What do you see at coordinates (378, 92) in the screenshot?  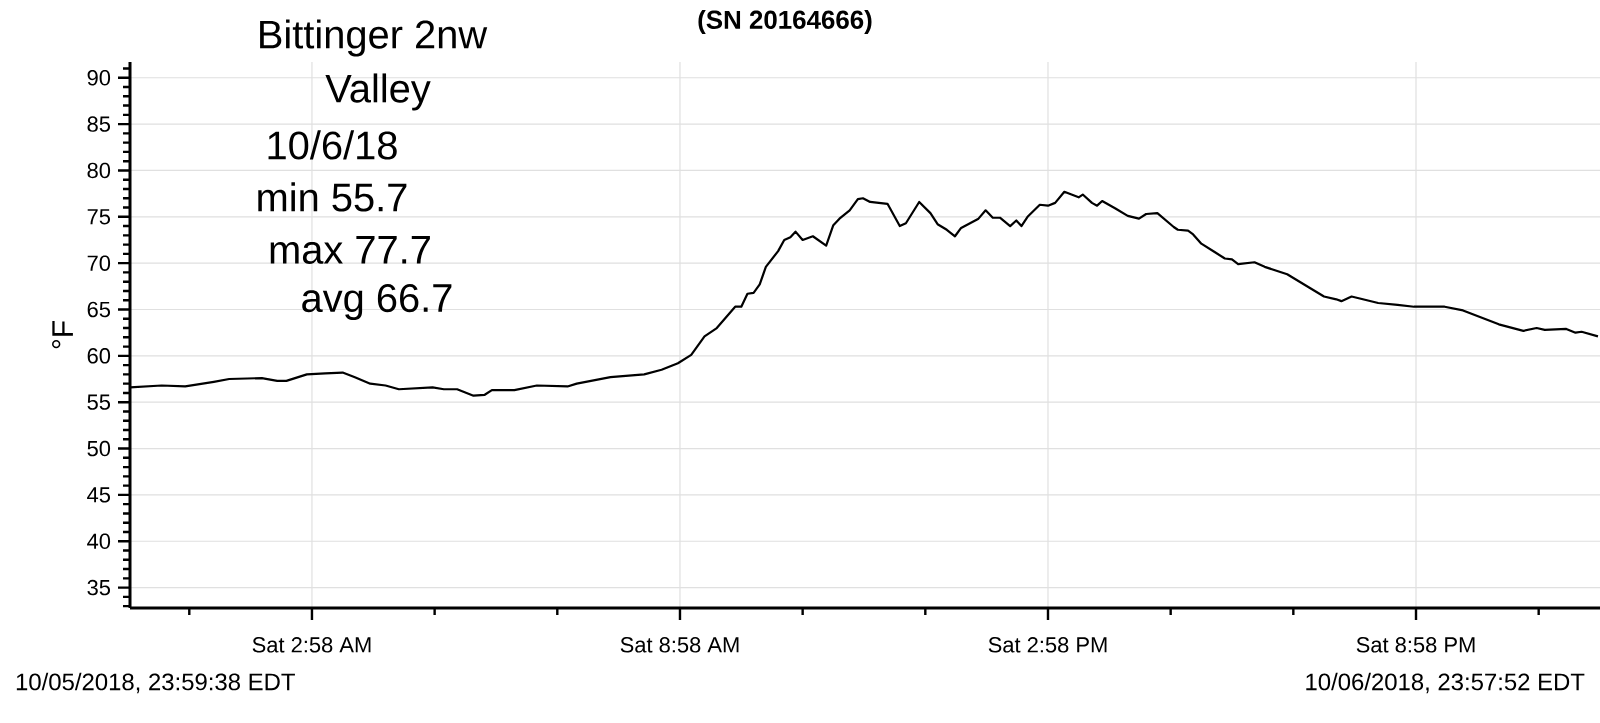 I see `annotation: Valley` at bounding box center [378, 92].